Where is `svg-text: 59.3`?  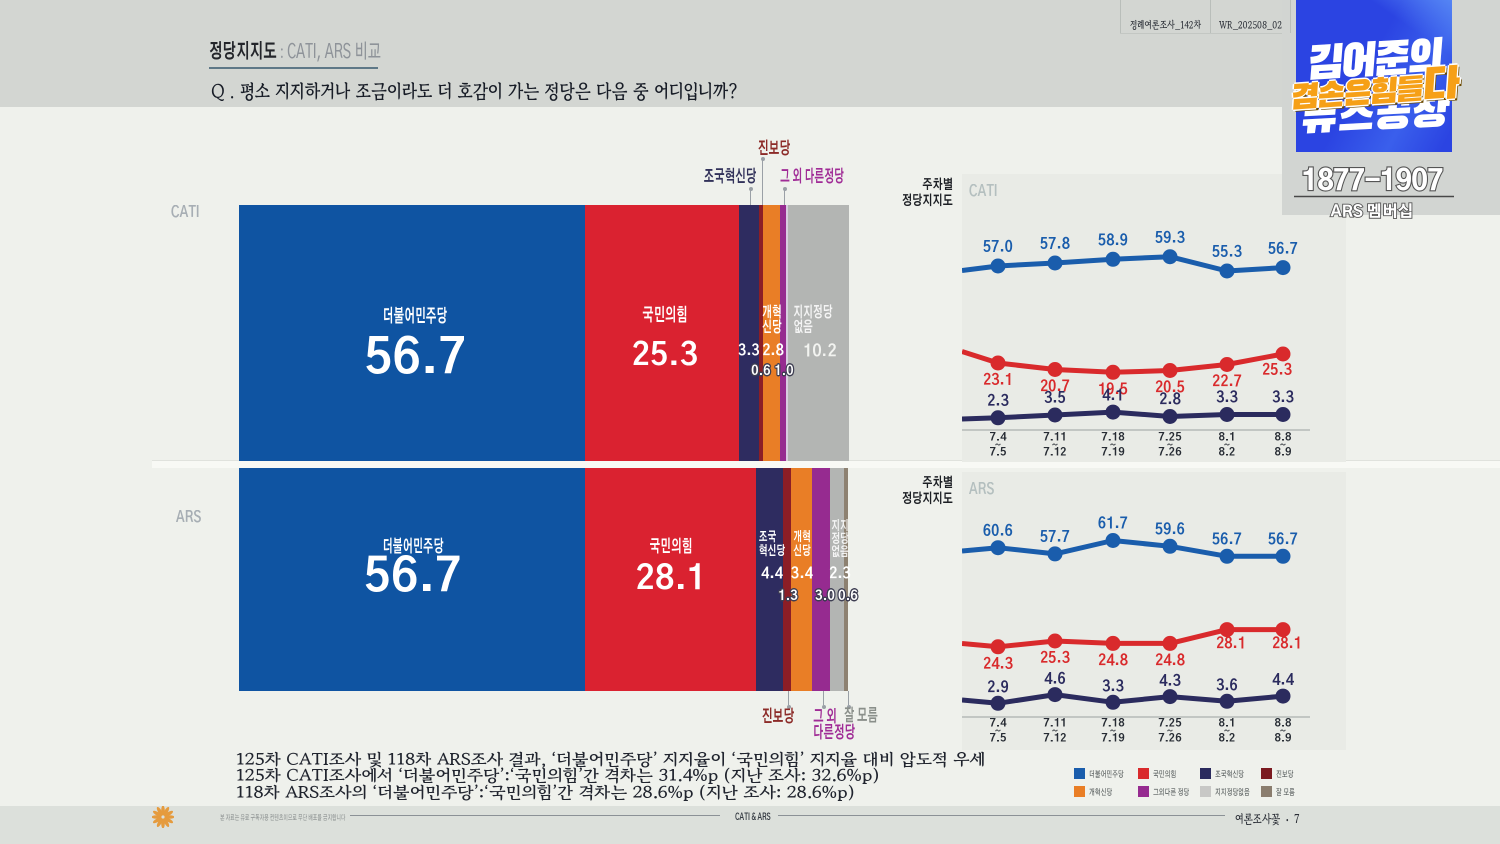 svg-text: 59.3 is located at coordinates (1170, 238).